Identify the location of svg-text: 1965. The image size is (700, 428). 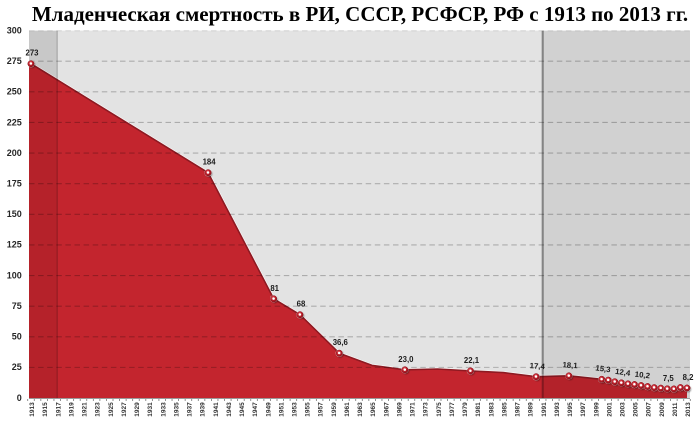
(373, 409).